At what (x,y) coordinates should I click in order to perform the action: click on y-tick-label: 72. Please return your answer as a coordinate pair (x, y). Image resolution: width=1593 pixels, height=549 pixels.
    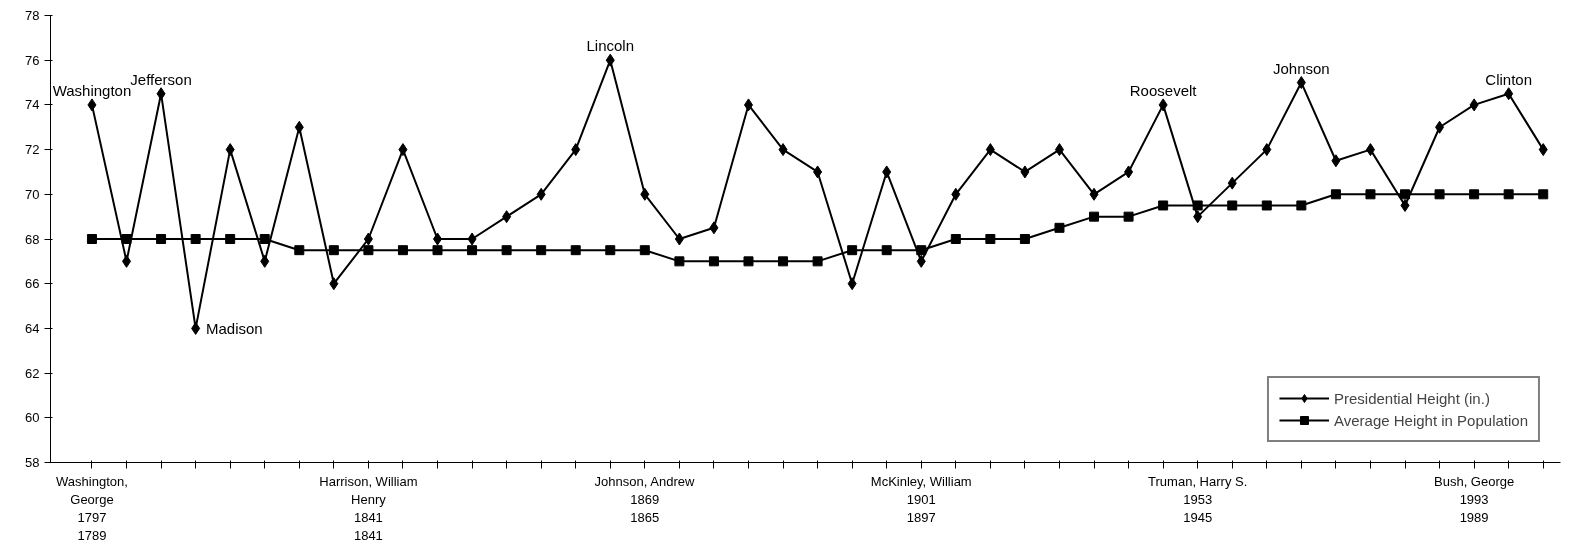
    Looking at the image, I should click on (32, 150).